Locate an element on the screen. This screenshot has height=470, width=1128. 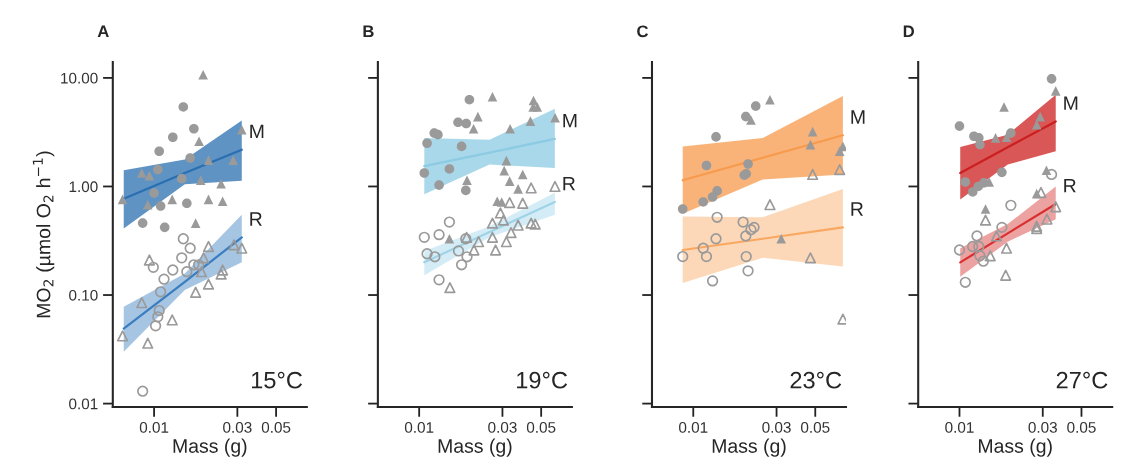
chart-title: A is located at coordinates (103, 31).